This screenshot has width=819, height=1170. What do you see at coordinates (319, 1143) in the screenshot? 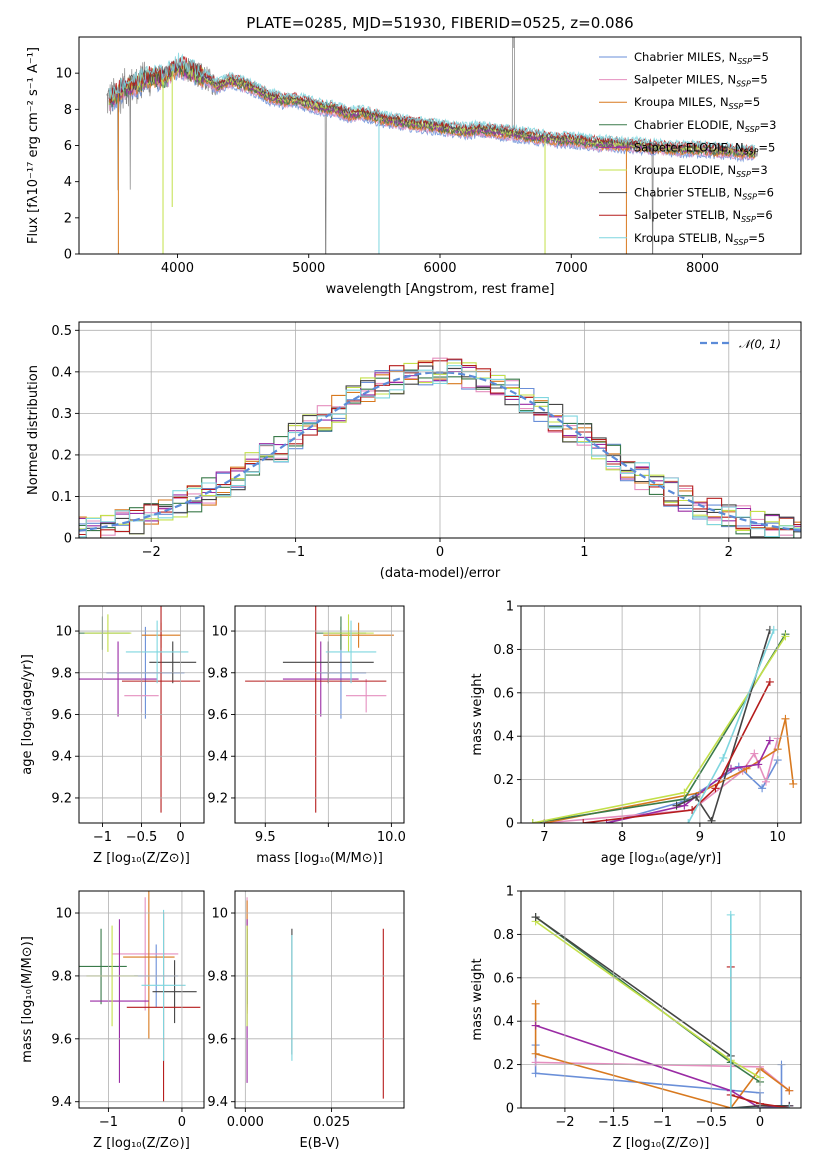
I see `x-axis-label: E(B-V)` at bounding box center [319, 1143].